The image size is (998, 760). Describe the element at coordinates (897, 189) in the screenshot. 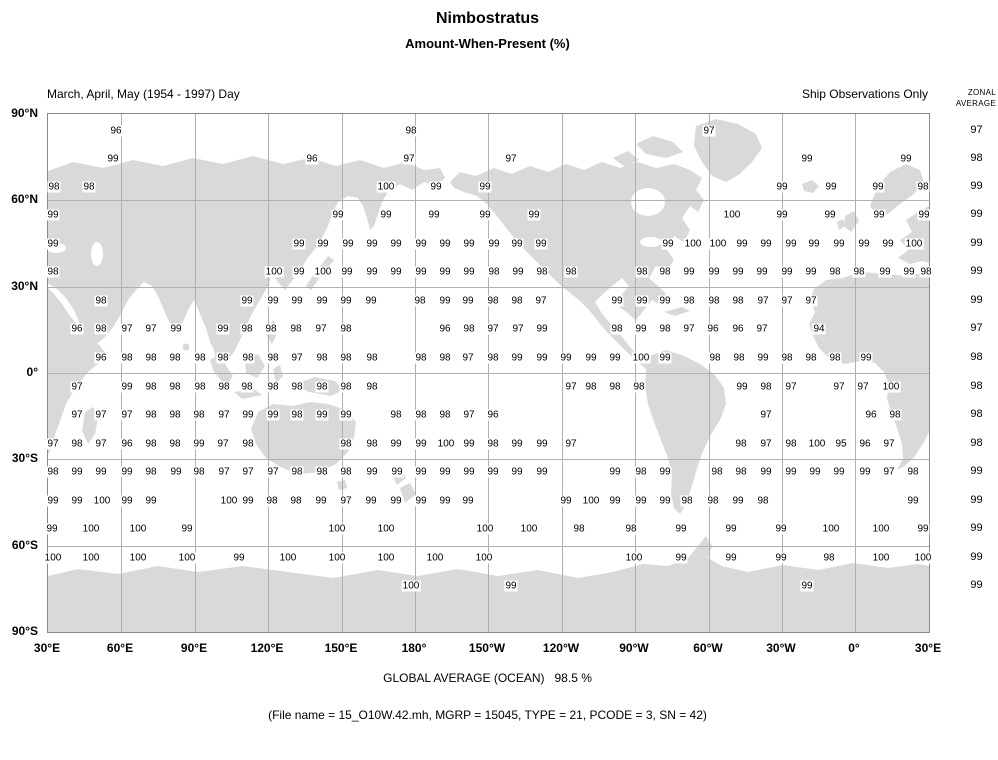

I see `landmass-scandinavia` at that location.